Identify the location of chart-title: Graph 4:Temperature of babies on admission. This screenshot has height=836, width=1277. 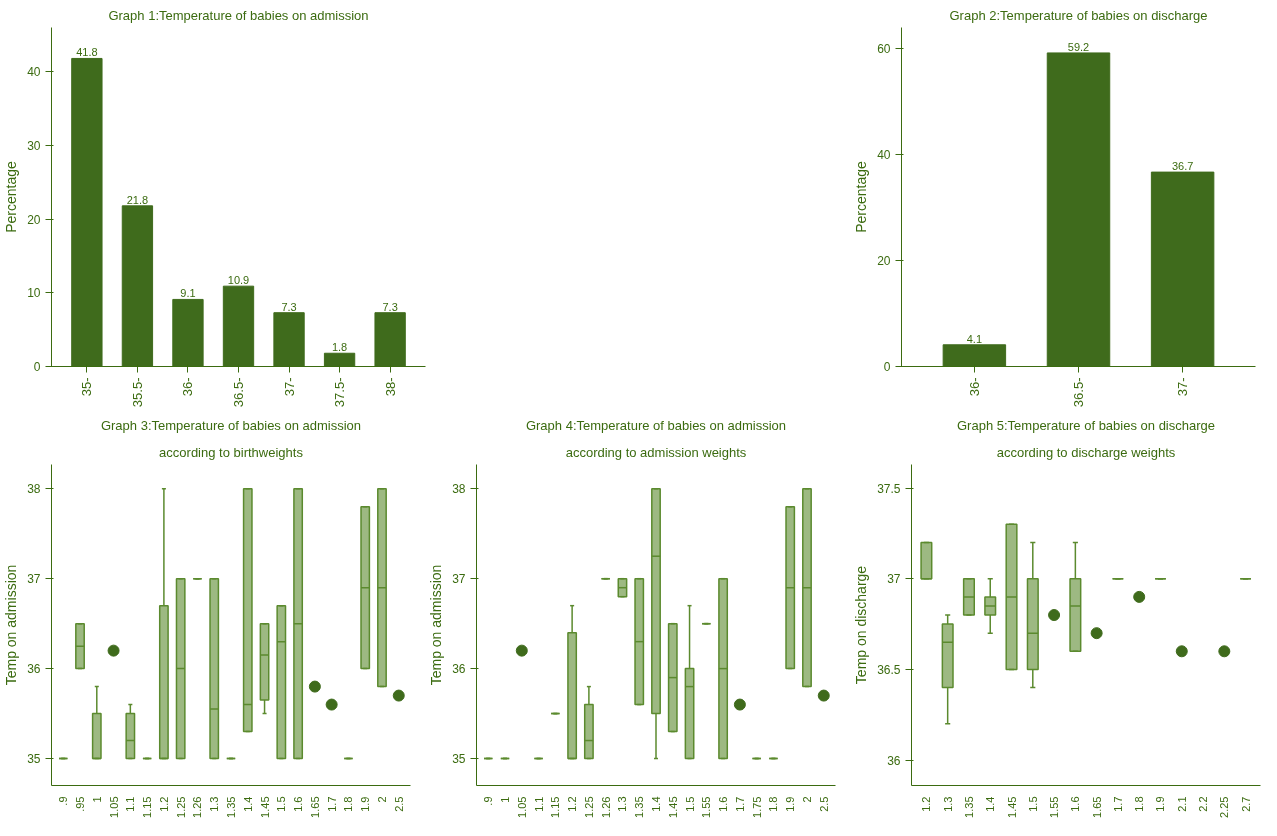
(656, 425).